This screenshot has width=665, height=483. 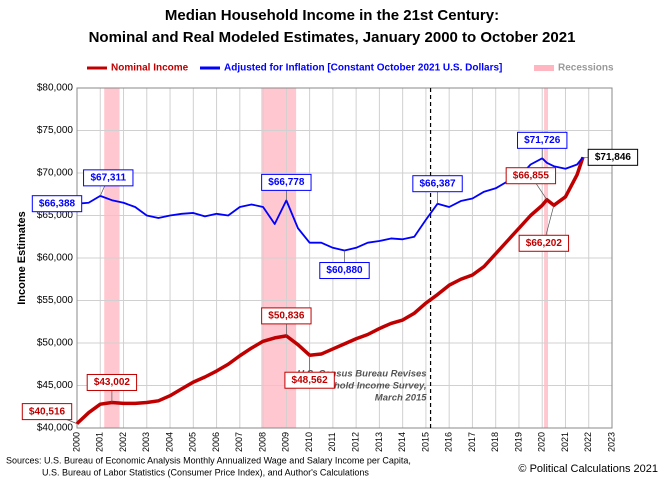 I want to click on value-label: $50,836, so click(x=286, y=316).